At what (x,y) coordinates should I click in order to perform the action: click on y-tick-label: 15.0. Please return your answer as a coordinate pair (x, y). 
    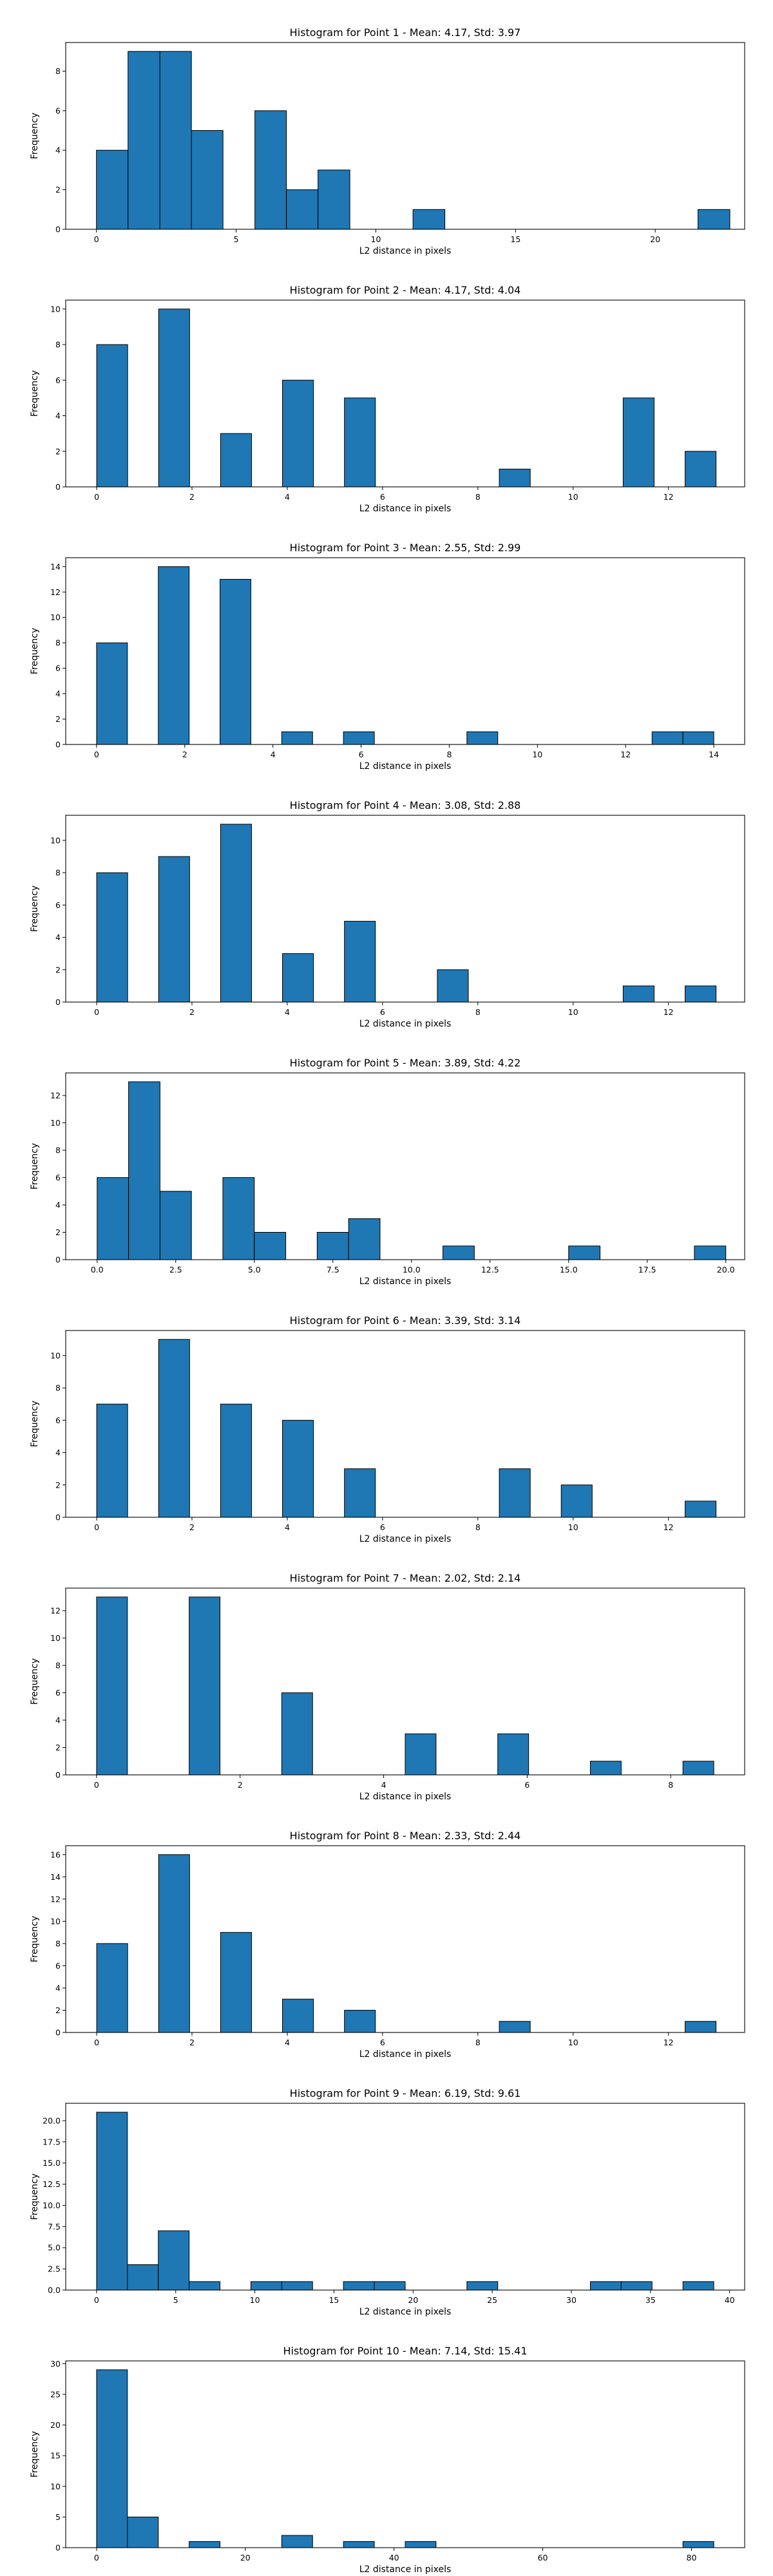
    Looking at the image, I should click on (52, 2163).